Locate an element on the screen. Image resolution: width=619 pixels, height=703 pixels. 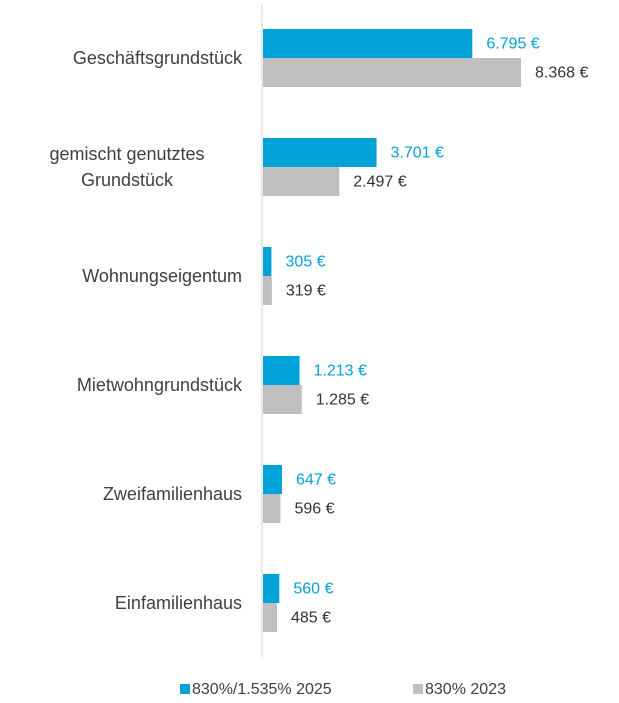
category-label: Geschäftsgrundstück is located at coordinates (157, 58).